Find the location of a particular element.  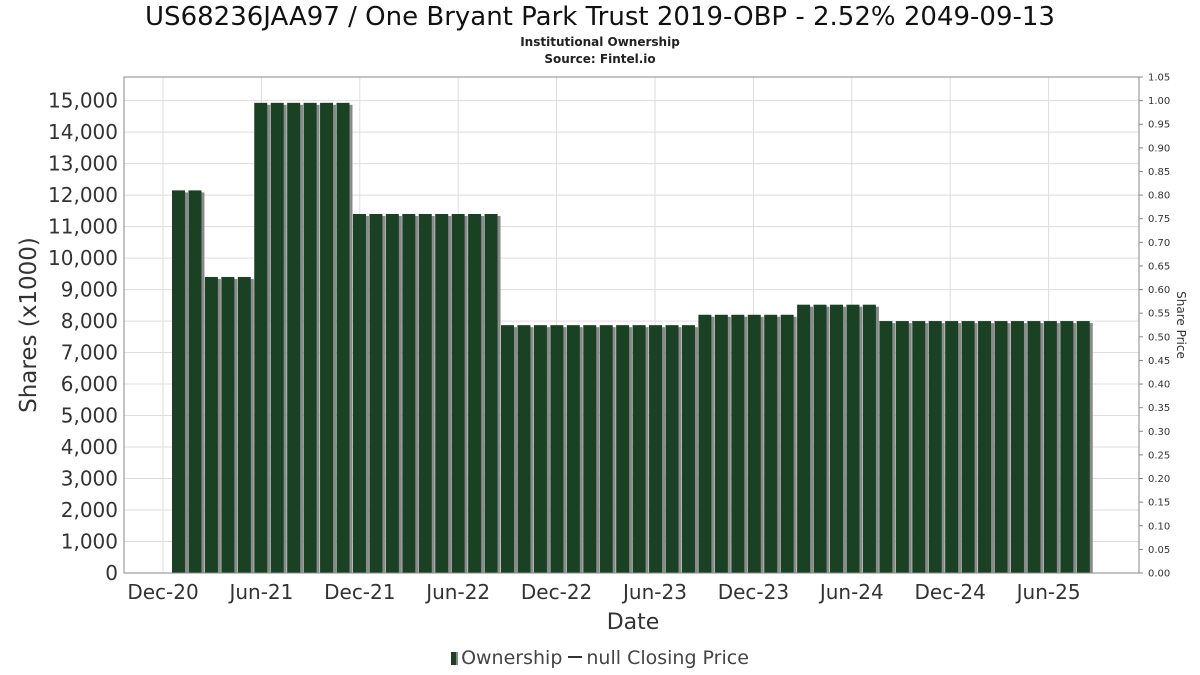

y-tick-label: 12,000 is located at coordinates (83, 195).